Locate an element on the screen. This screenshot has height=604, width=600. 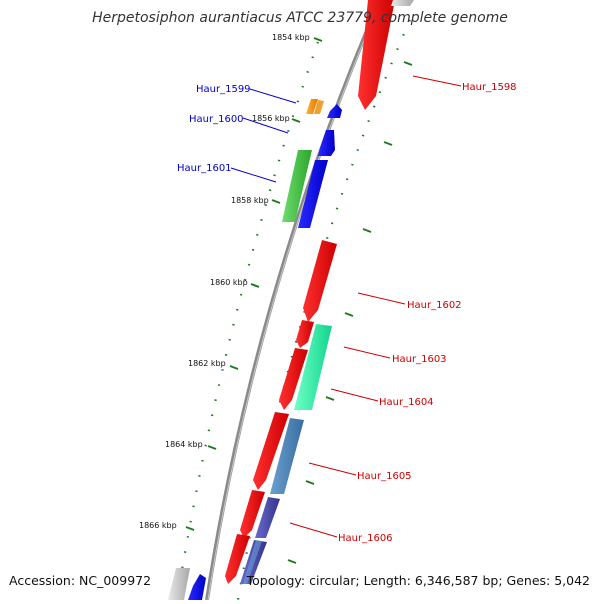
gene-label-haur-1605: Haur_1605 is located at coordinates (384, 476).